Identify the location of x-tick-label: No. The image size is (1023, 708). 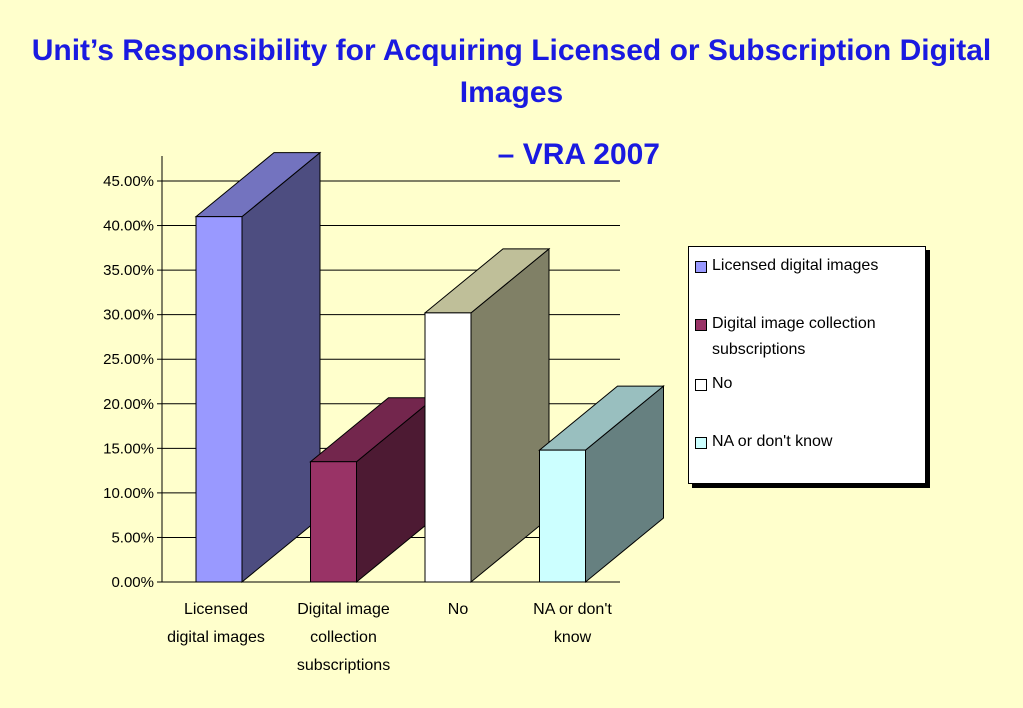
(458, 609).